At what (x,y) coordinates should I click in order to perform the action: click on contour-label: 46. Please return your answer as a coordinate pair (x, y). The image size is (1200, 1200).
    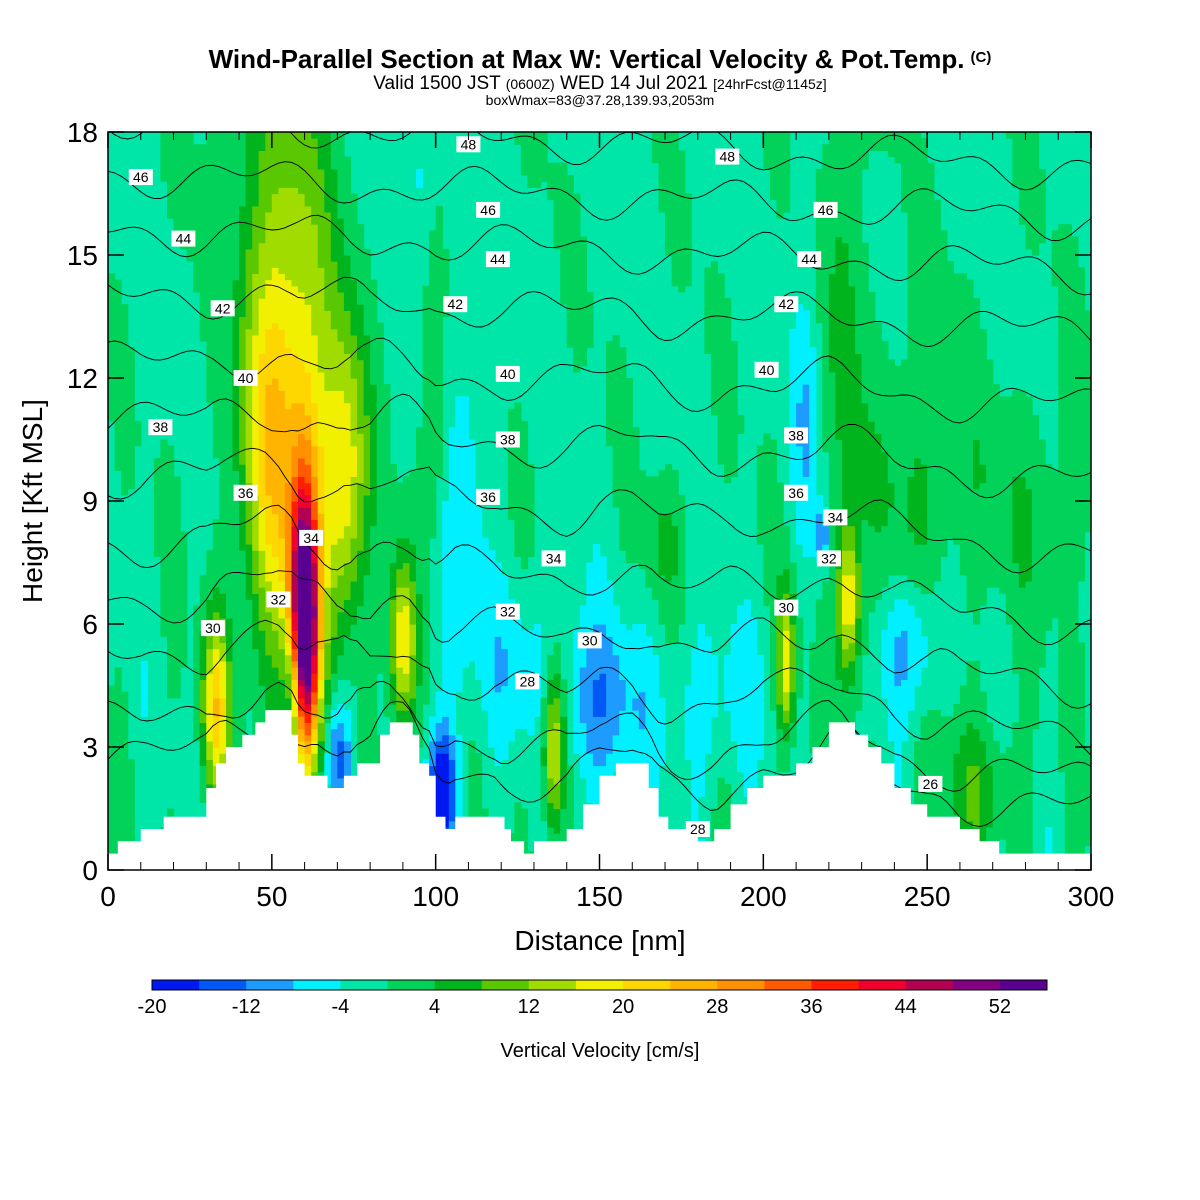
    Looking at the image, I should click on (825, 209).